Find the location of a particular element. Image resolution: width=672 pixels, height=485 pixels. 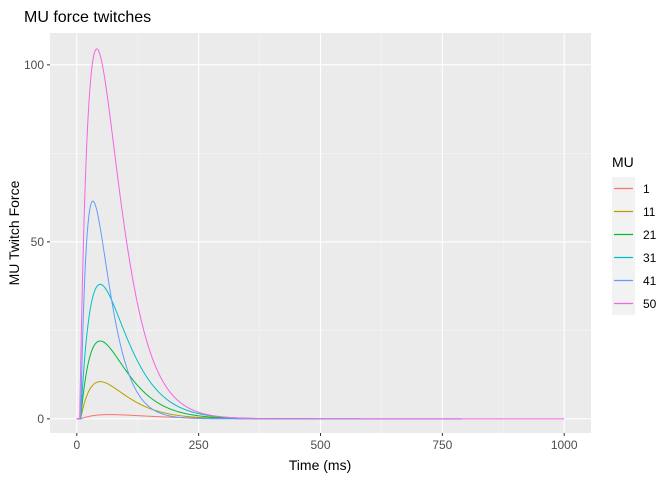

x-tick-label: 0 is located at coordinates (76, 445).